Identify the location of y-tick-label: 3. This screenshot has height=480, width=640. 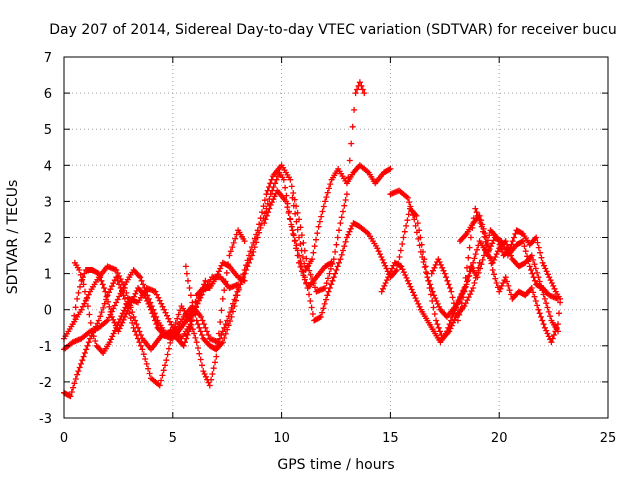
(48, 202).